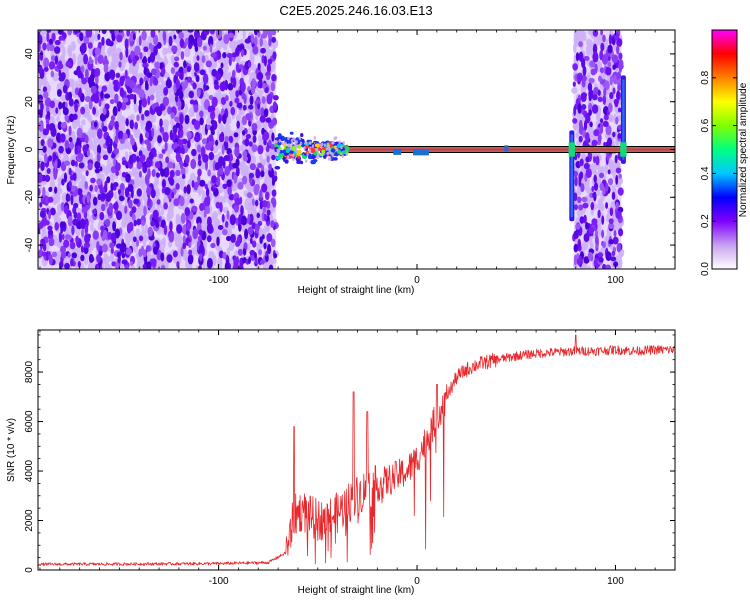  Describe the element at coordinates (417, 280) in the screenshot. I see `x-tick-label: 0` at that location.